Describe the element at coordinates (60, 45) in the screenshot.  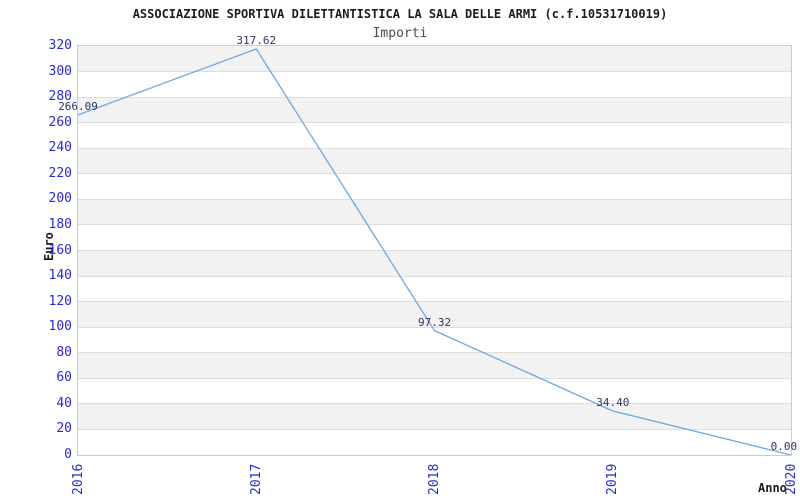
I see `y-tick-label: 320` at that location.